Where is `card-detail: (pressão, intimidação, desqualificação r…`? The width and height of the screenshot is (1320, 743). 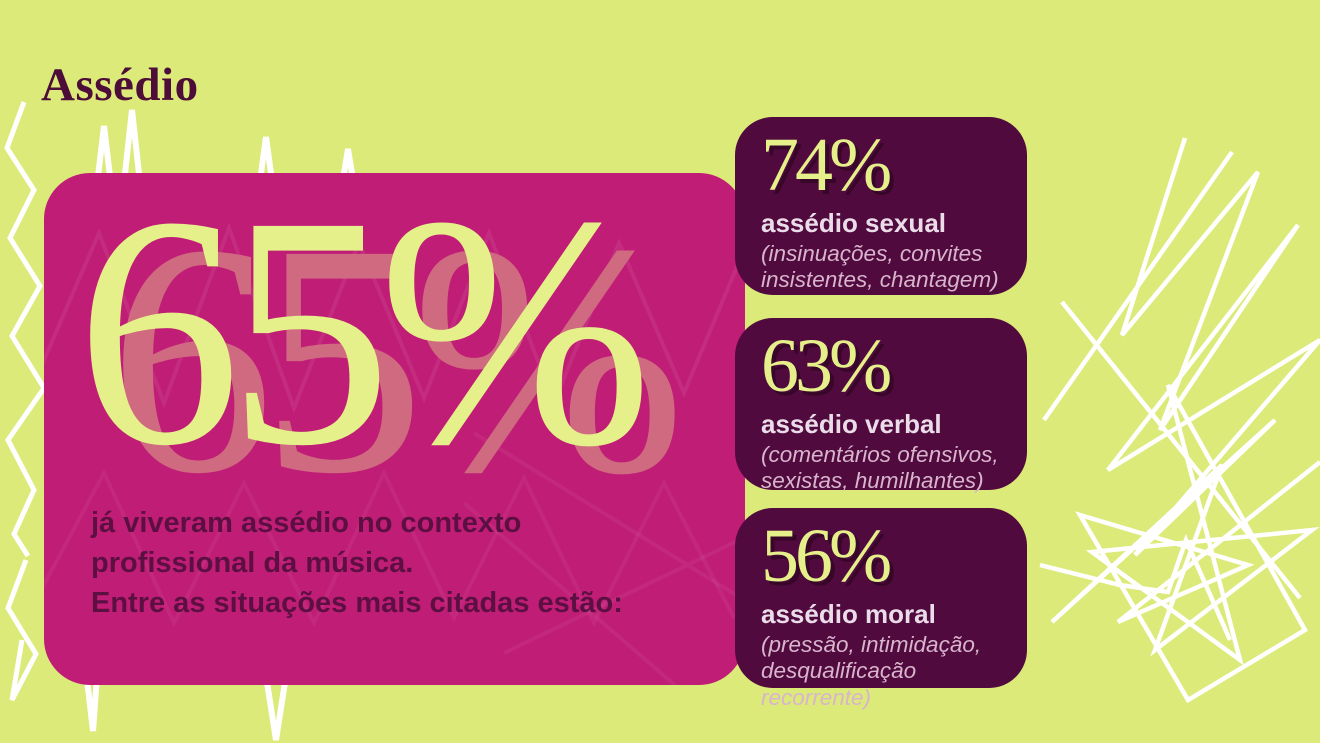
card-detail: (pressão, intimidação, desqualificação r… is located at coordinates (871, 670).